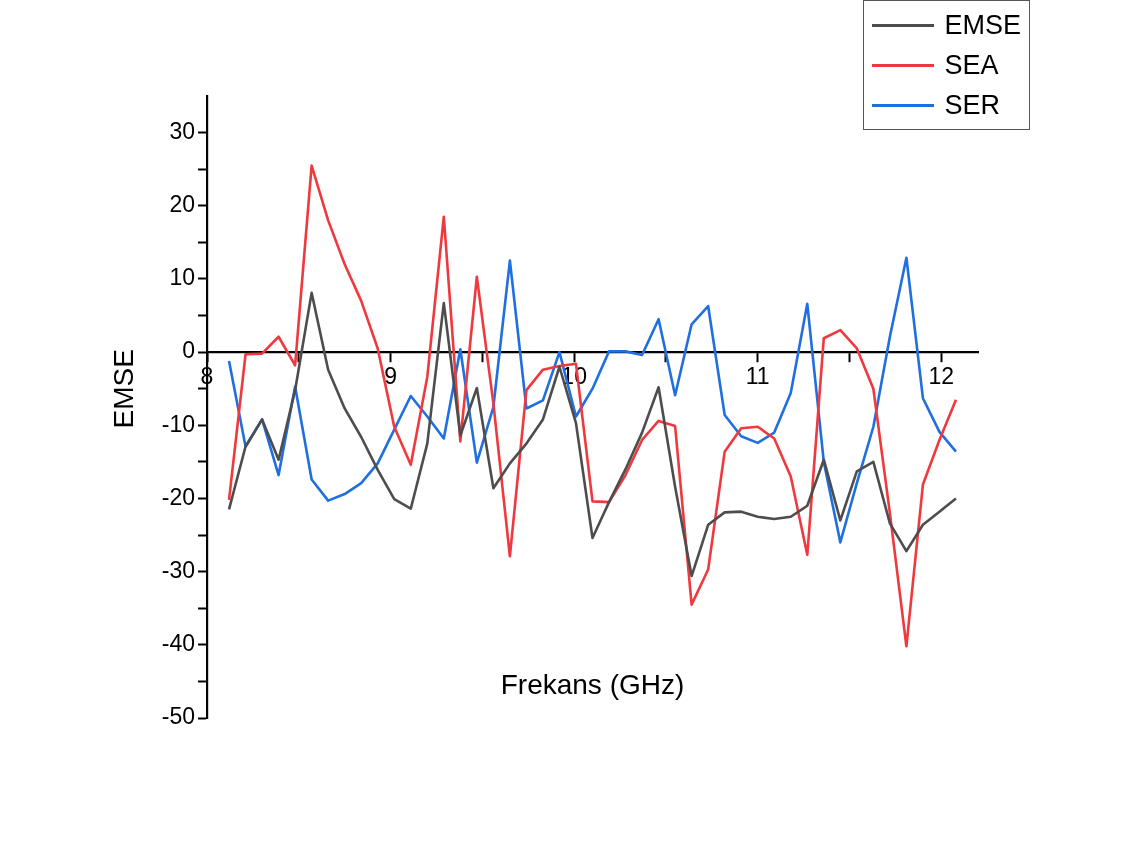 The width and height of the screenshot is (1124, 862). What do you see at coordinates (982, 25) in the screenshot?
I see `legend-label: EMSE` at bounding box center [982, 25].